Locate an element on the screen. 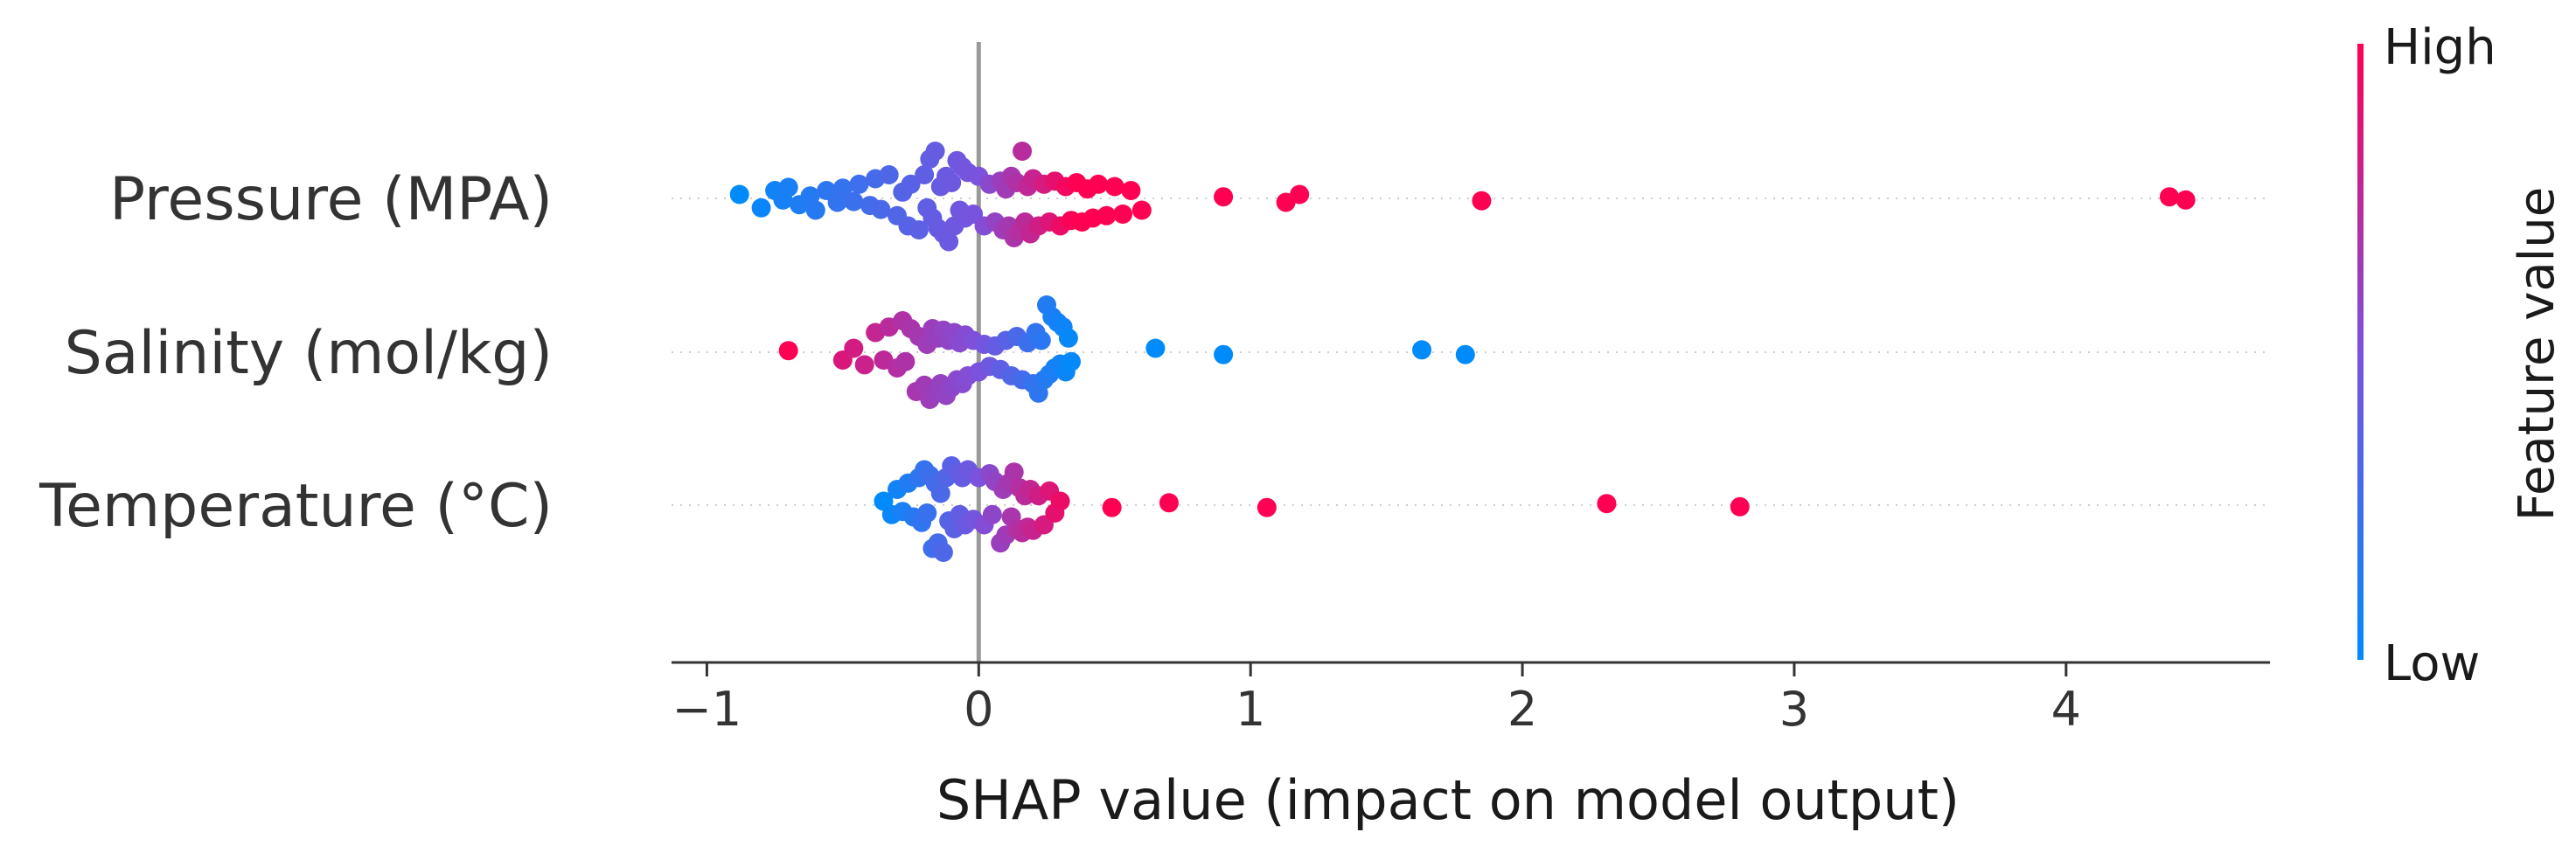 This screenshot has width=2576, height=846. colorbar-gradient is located at coordinates (2360, 352).